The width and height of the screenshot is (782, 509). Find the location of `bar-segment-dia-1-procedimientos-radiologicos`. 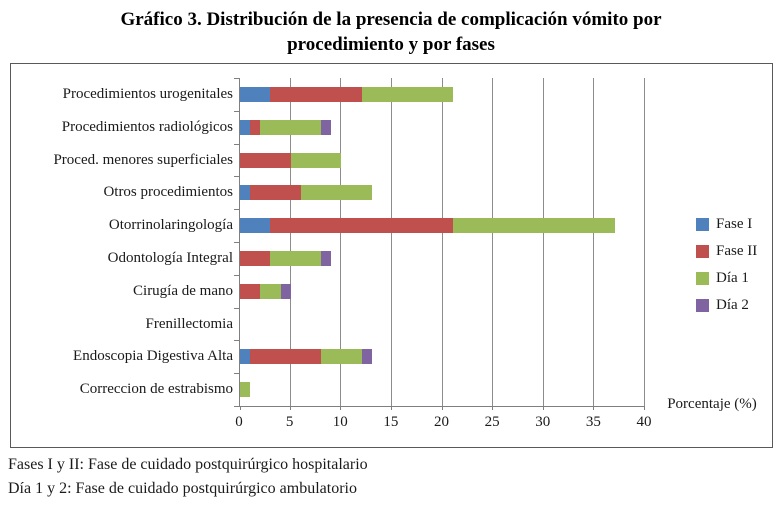

bar-segment-dia-1-procedimientos-radiologicos is located at coordinates (290, 127).